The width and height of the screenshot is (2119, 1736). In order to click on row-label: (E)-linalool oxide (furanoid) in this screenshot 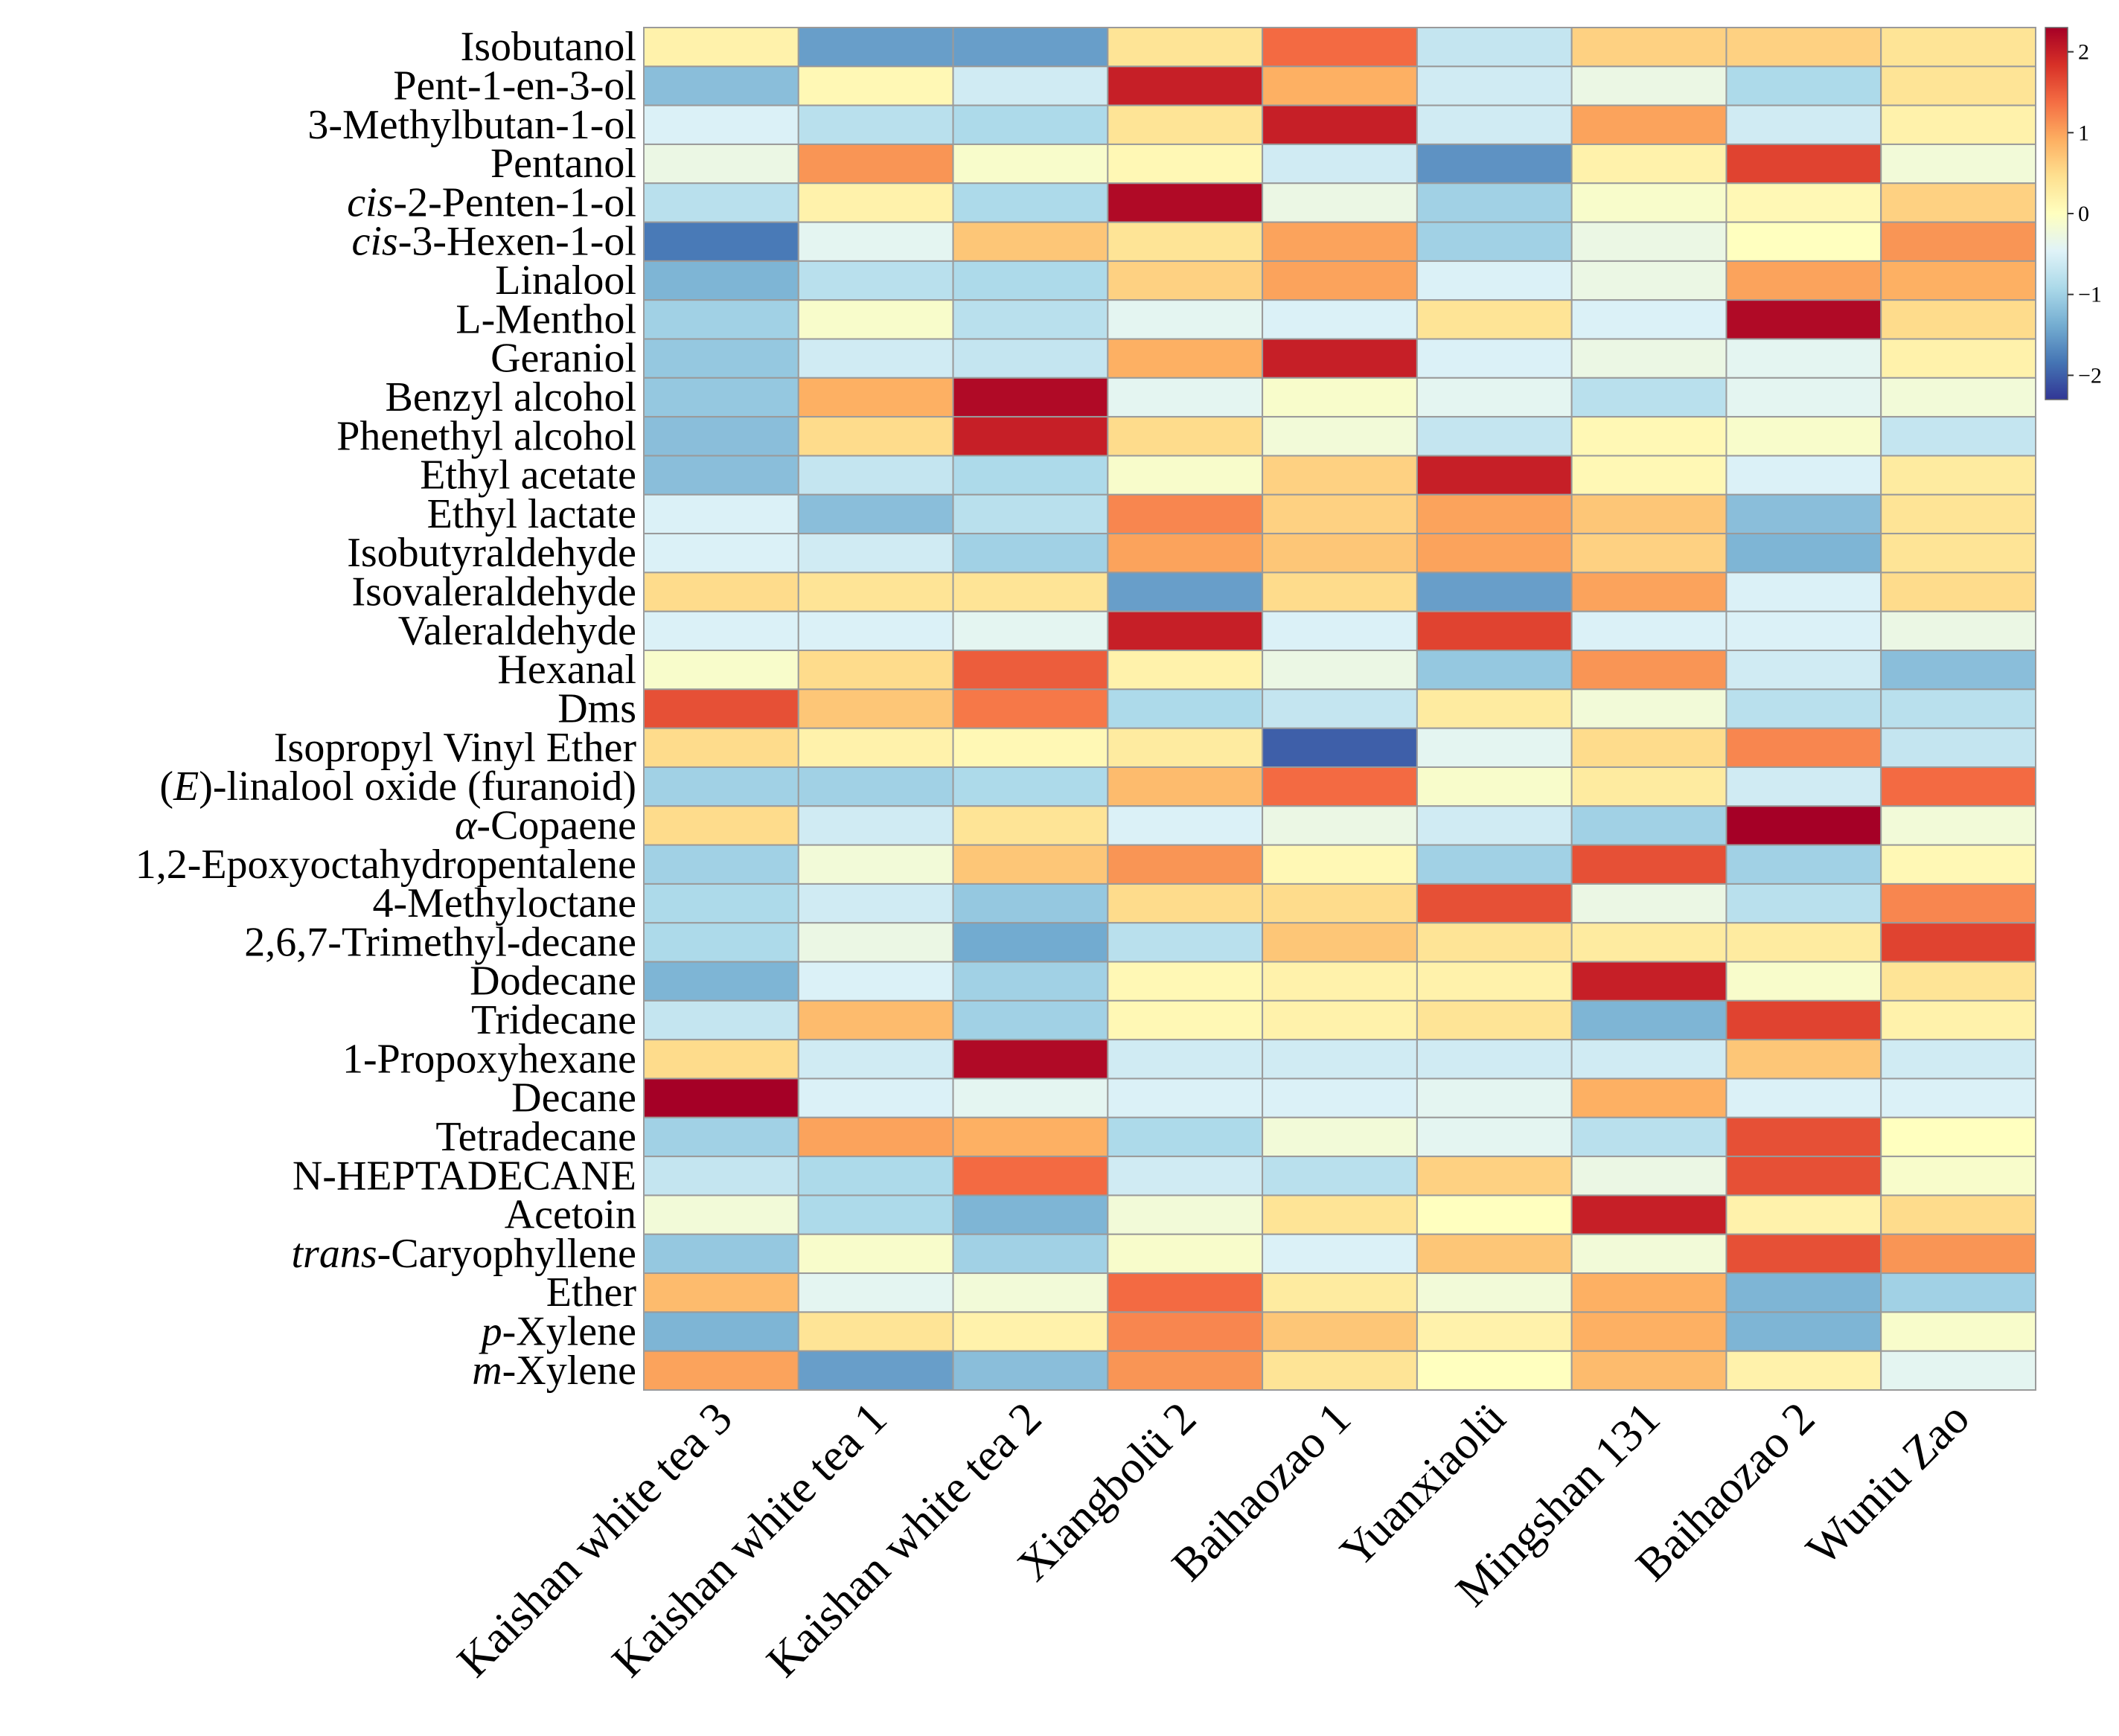, I will do `click(398, 787)`.